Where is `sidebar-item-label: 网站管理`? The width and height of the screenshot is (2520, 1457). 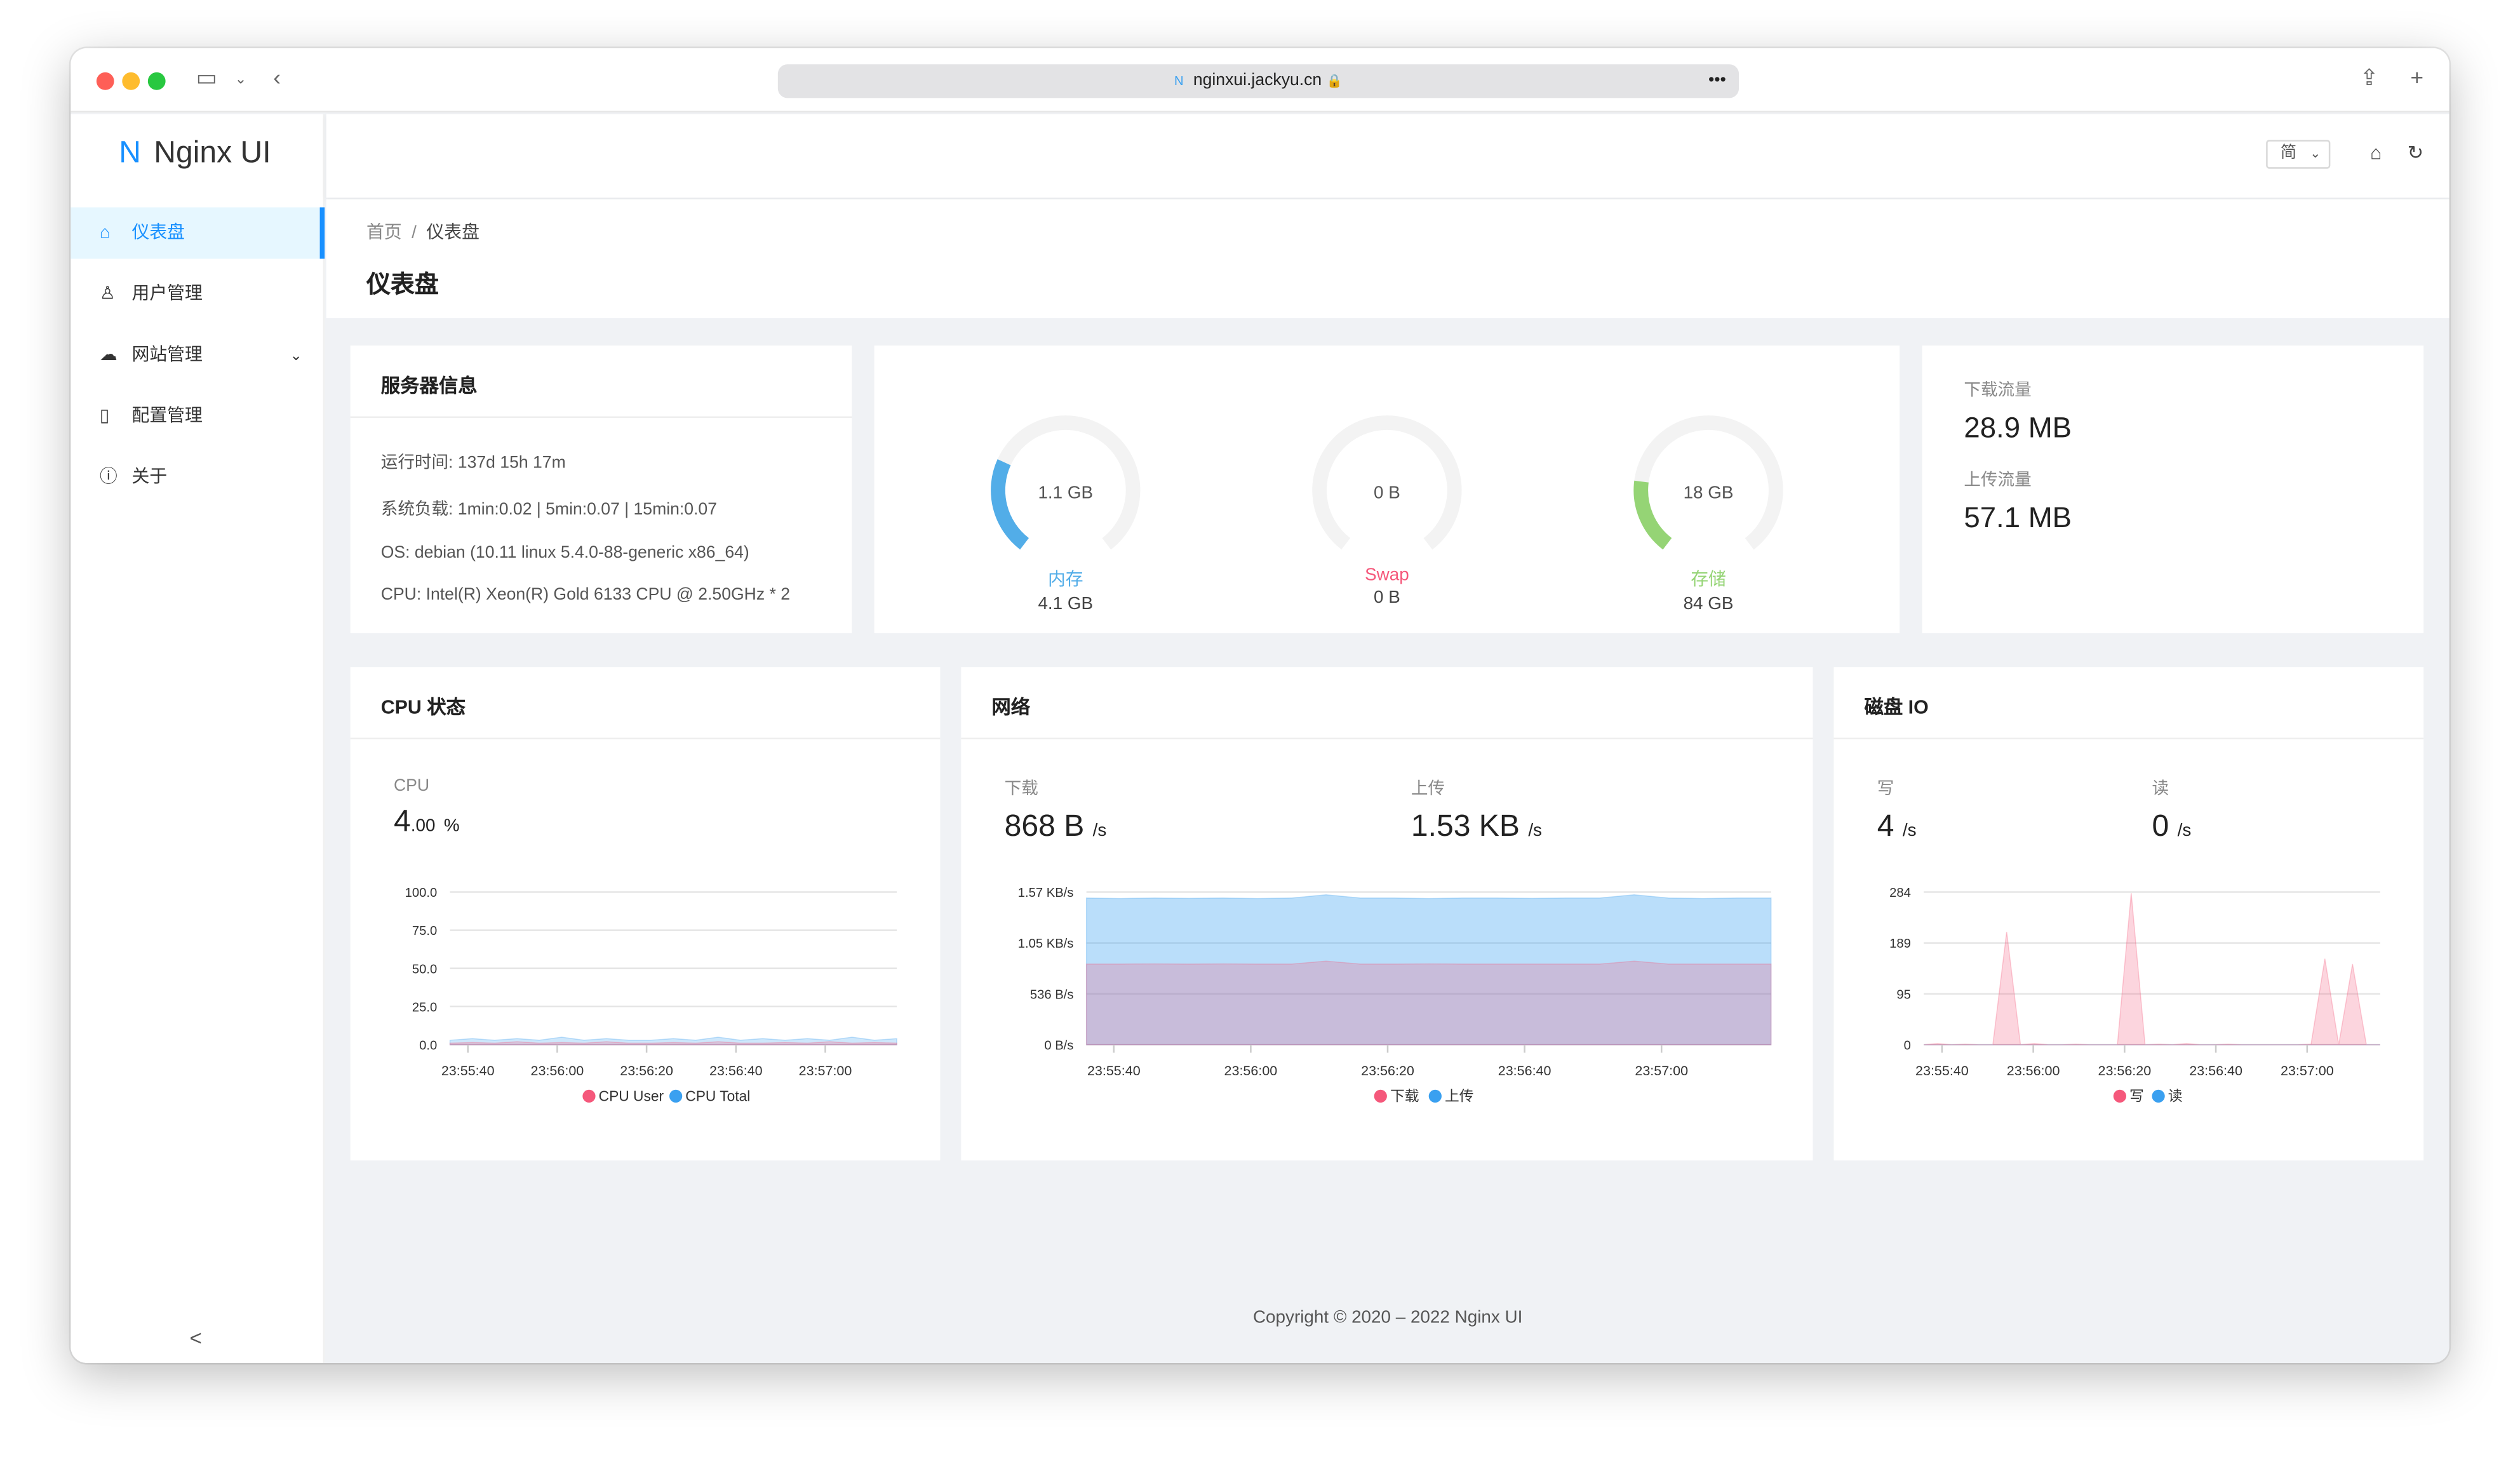
sidebar-item-label: 网站管理 is located at coordinates (167, 355).